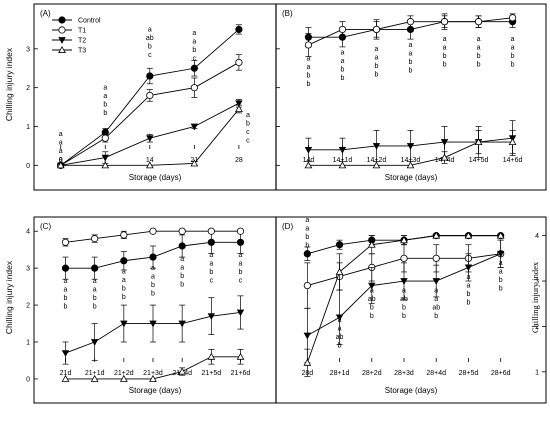  I want to click on y-tick-label: 1, so click(28, 127).